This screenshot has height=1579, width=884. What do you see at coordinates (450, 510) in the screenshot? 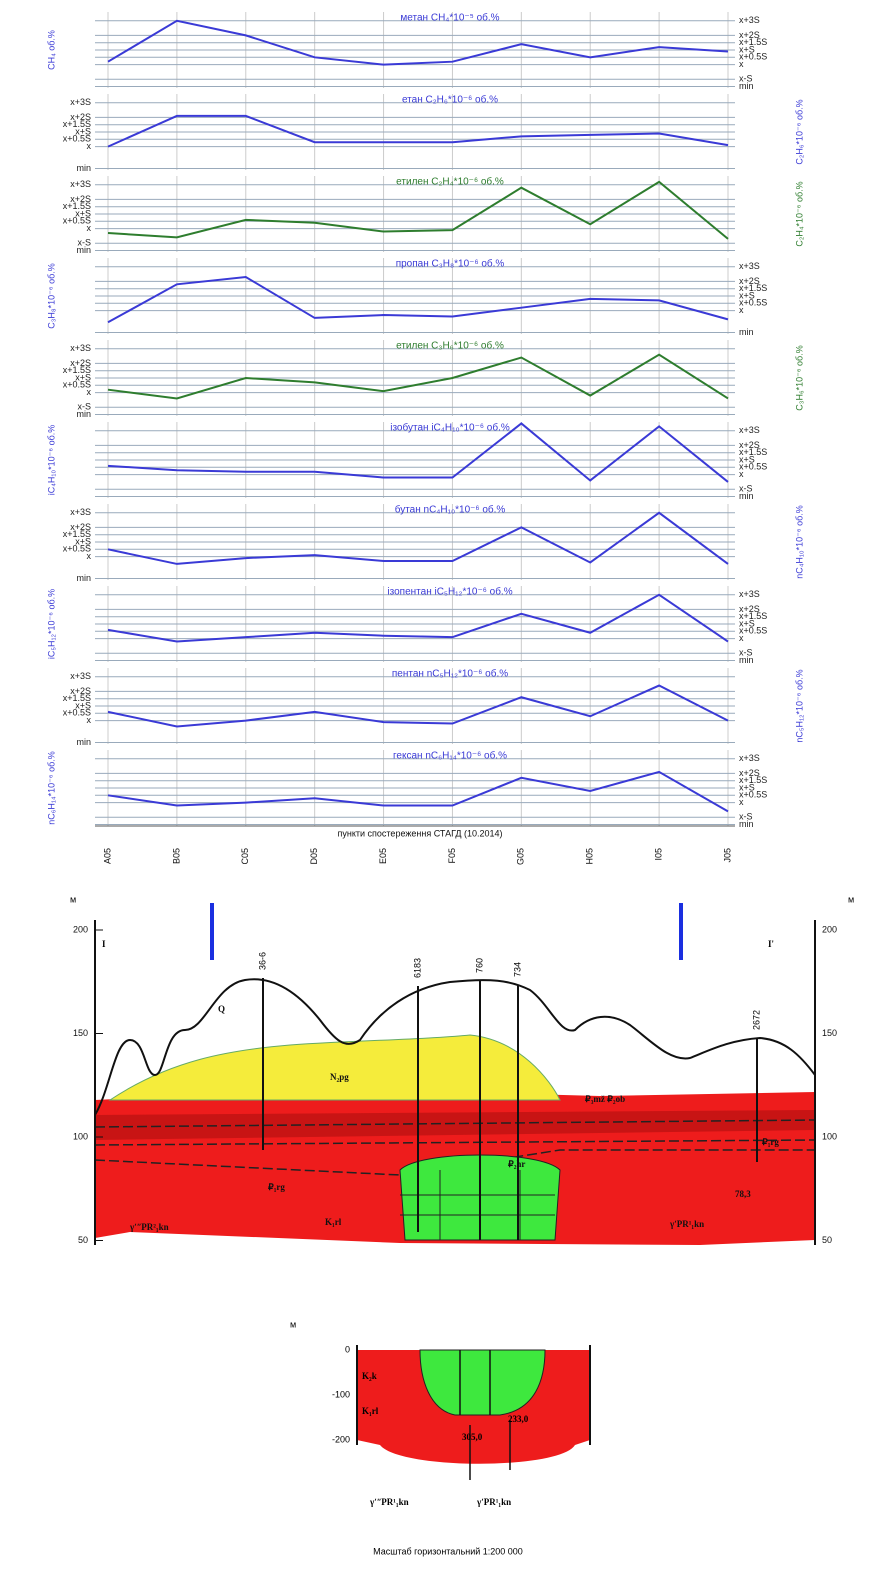
I see `panel-title: бутан nC₄H₁₀*10⁻⁶ об.%` at bounding box center [450, 510].